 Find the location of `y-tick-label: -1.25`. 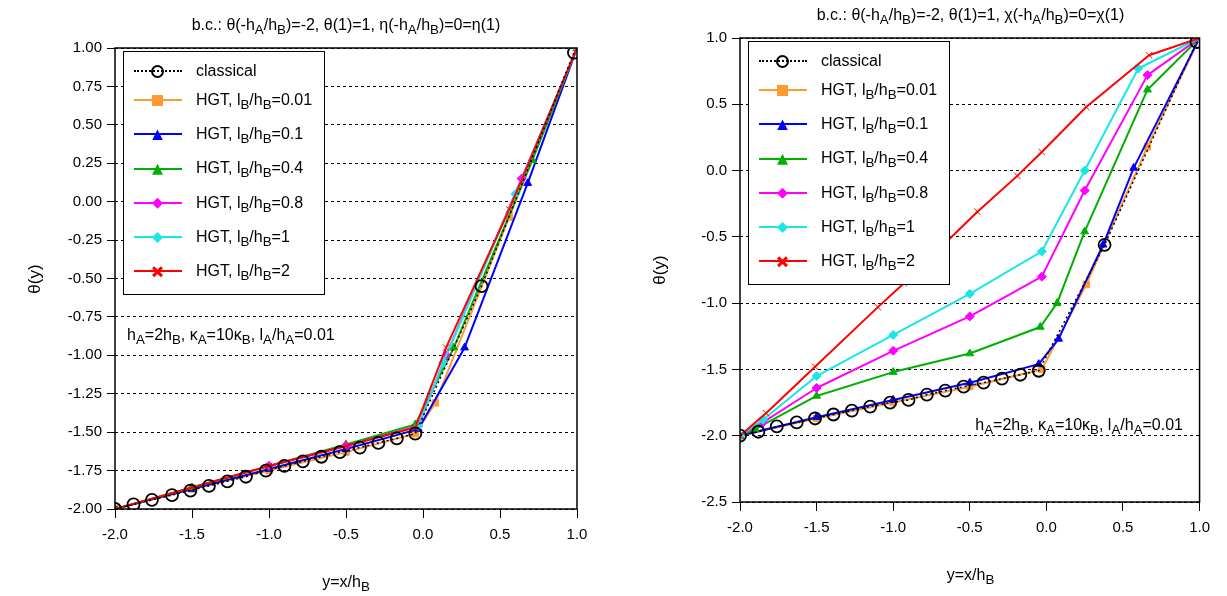

y-tick-label: -1.25 is located at coordinates (84, 392).